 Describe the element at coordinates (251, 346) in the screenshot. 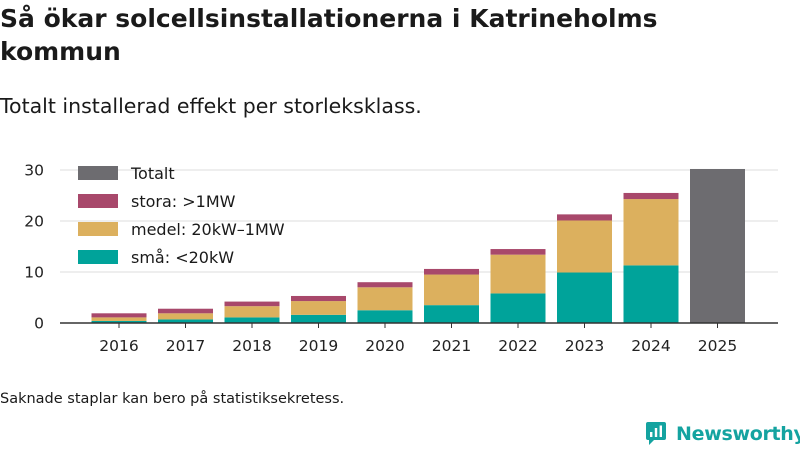

I see `x-tick-label: 2018` at that location.